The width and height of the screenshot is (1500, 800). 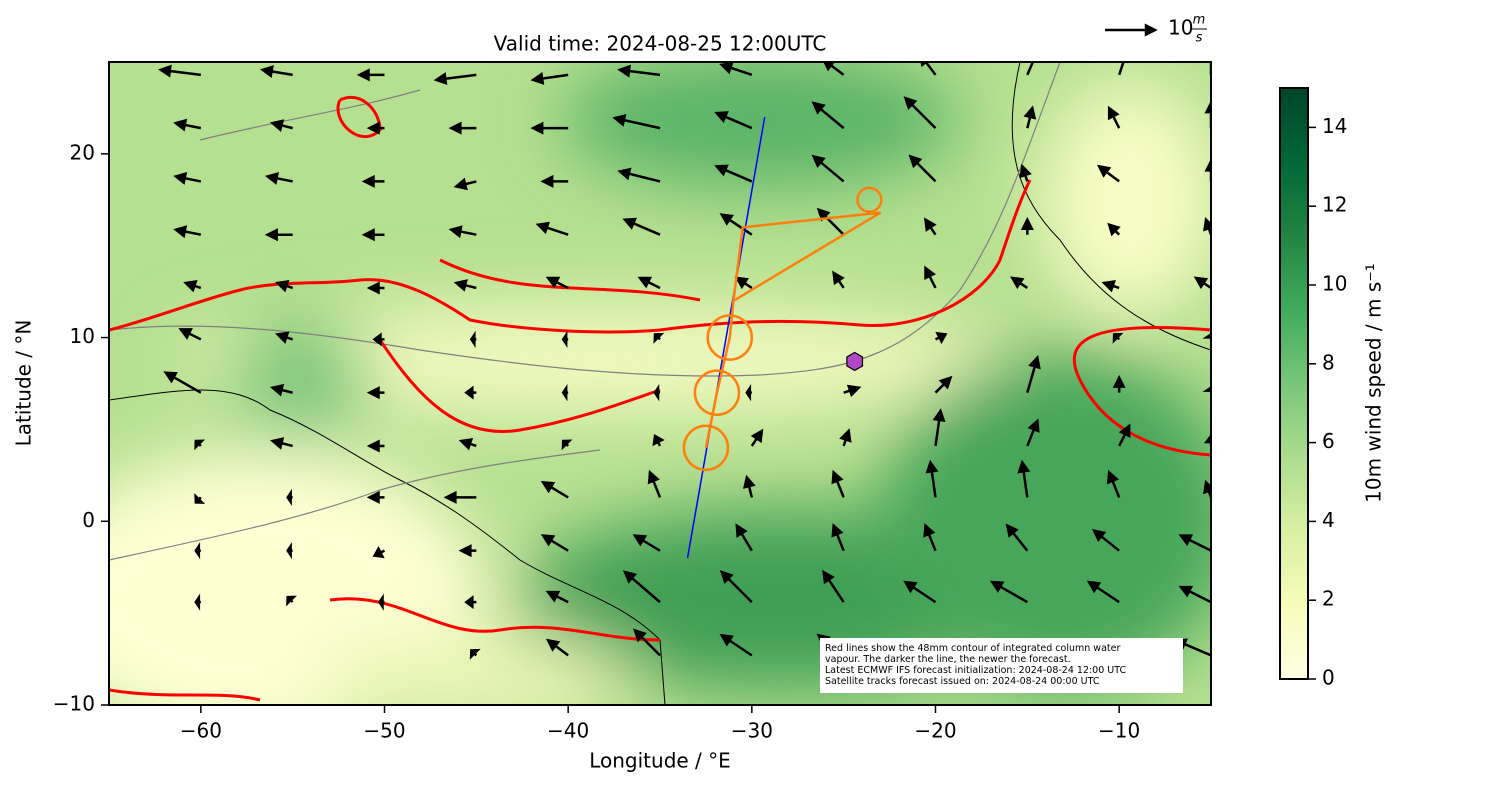 I want to click on flight-circle, so click(x=730, y=337).